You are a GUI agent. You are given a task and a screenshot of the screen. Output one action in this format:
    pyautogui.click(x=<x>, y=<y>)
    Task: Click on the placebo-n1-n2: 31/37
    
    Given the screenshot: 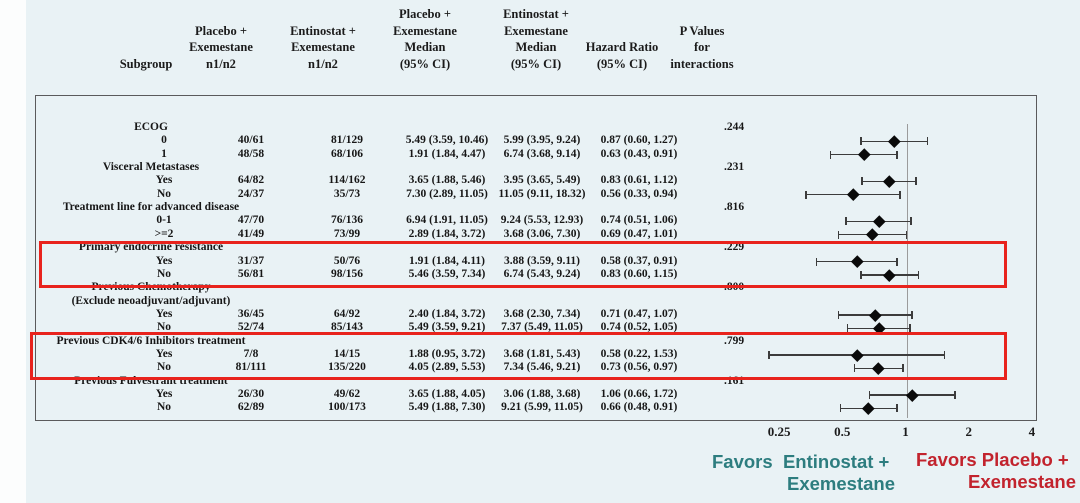 What is the action you would take?
    pyautogui.click(x=251, y=260)
    